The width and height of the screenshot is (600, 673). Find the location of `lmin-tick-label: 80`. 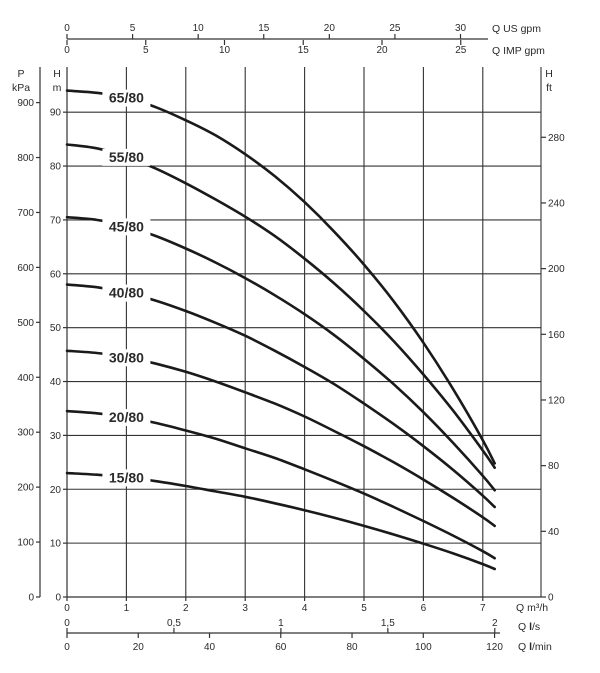

lmin-tick-label: 80 is located at coordinates (352, 647).